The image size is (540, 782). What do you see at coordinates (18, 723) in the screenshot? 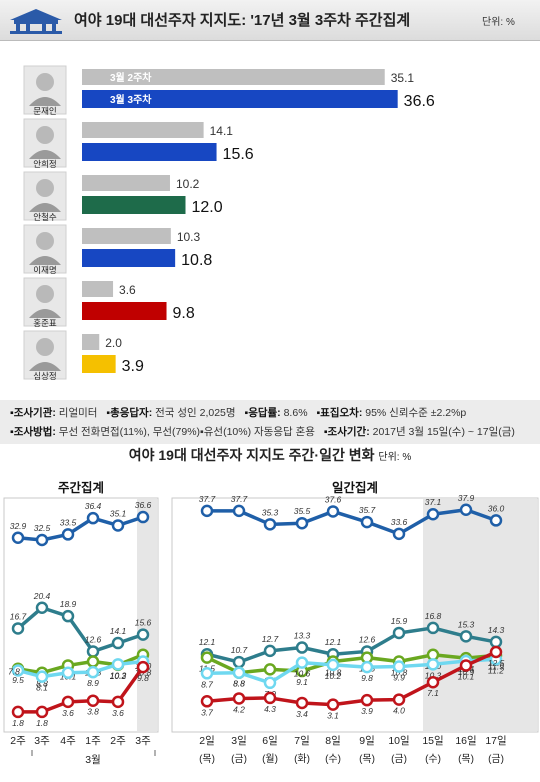
I see `data-label: 1.8` at bounding box center [18, 723].